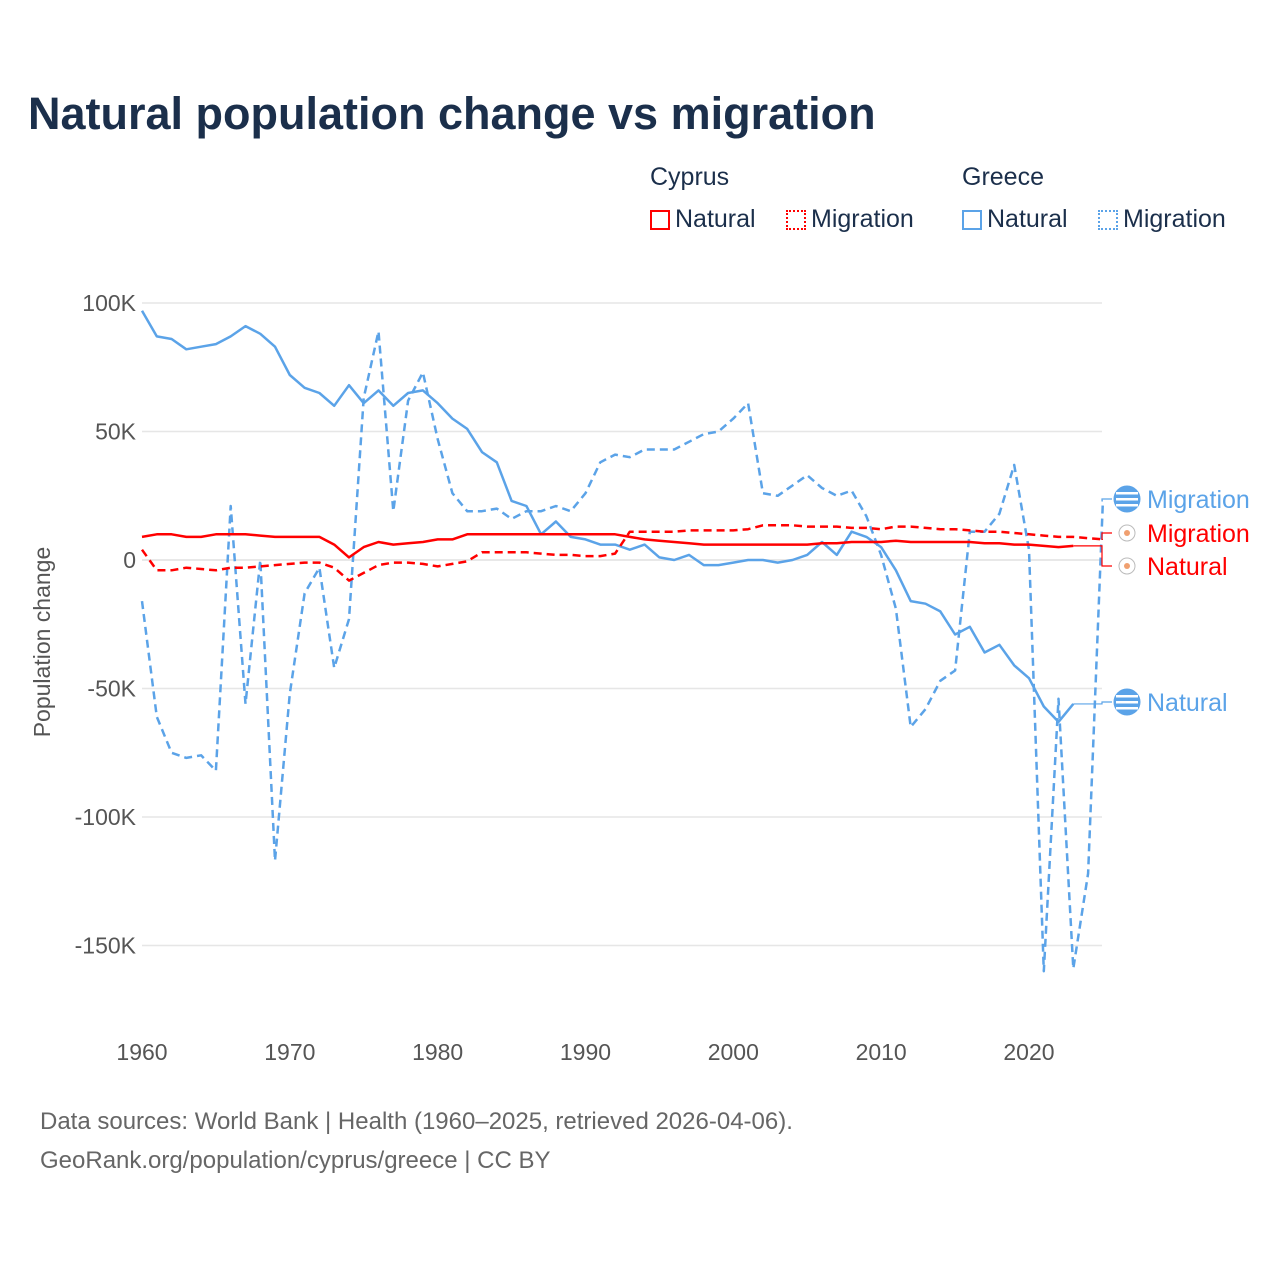 This screenshot has width=1280, height=1280. Describe the element at coordinates (116, 432) in the screenshot. I see `y-tick-label: 50K` at that location.